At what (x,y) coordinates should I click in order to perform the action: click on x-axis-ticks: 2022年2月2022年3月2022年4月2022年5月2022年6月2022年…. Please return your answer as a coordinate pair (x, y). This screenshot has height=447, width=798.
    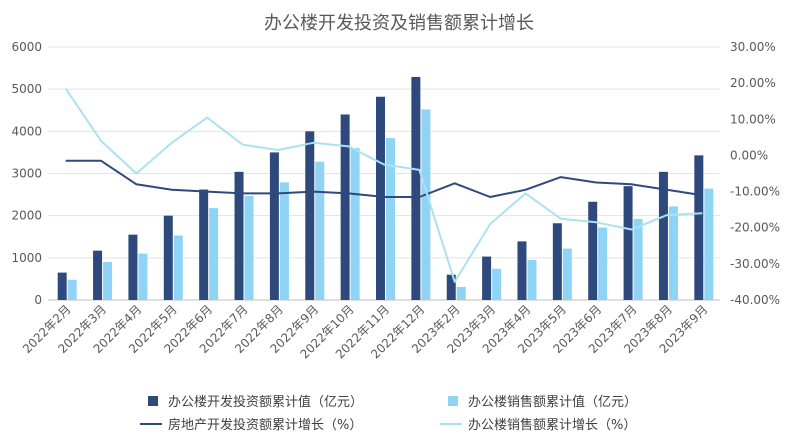
    Looking at the image, I should click on (365, 331).